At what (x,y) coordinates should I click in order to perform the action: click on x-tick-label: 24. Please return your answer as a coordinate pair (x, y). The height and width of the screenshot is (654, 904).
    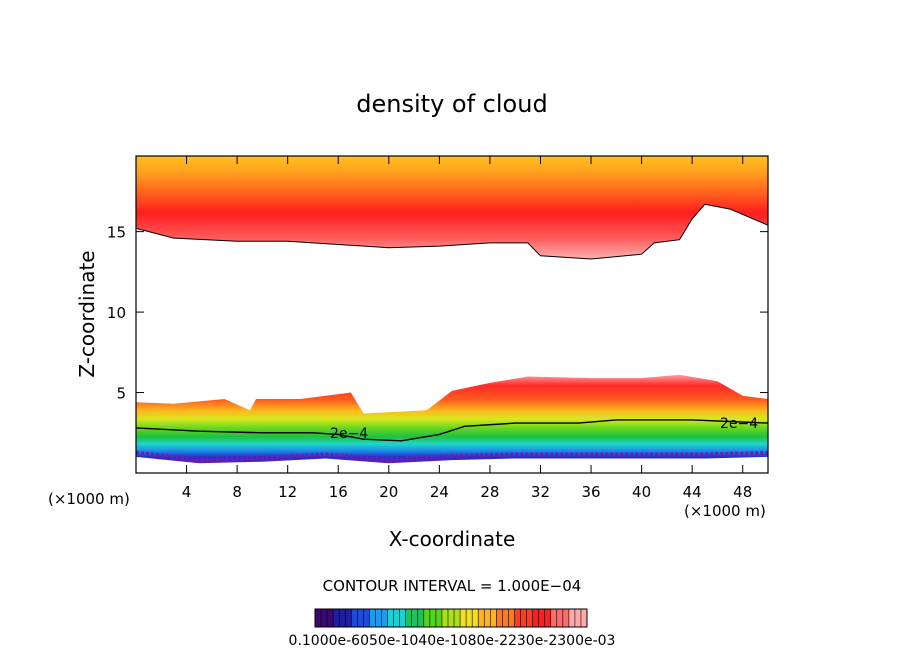
    Looking at the image, I should click on (439, 492).